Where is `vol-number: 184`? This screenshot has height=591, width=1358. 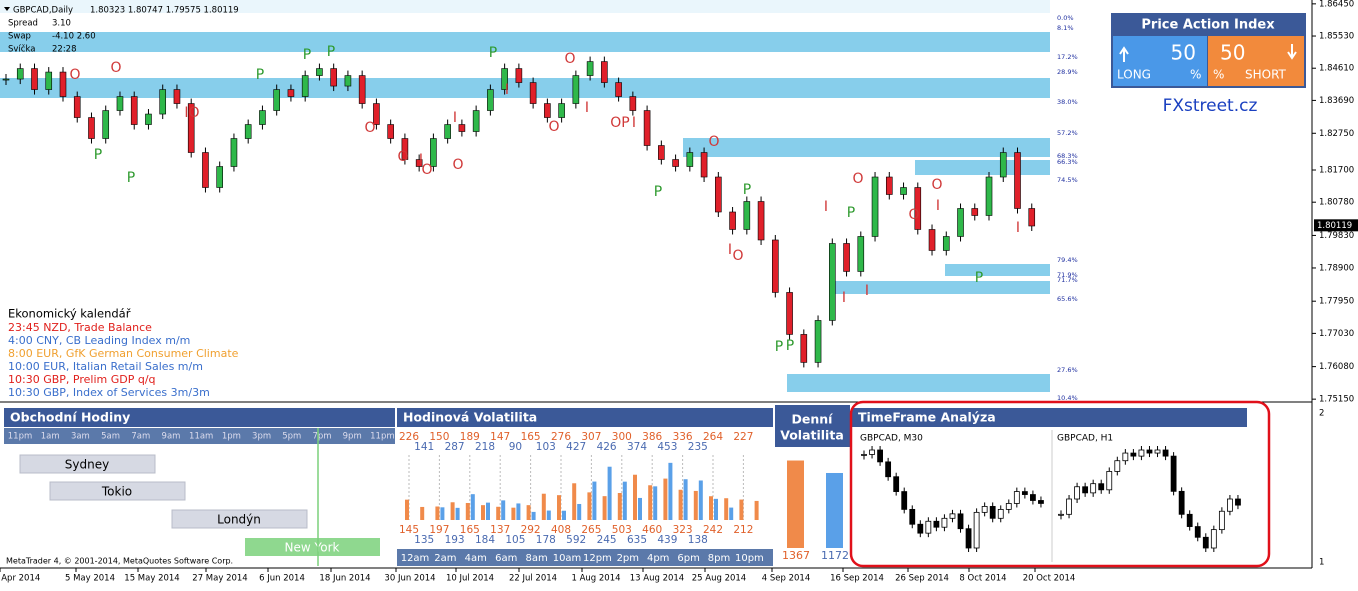
vol-number: 184 is located at coordinates (485, 540).